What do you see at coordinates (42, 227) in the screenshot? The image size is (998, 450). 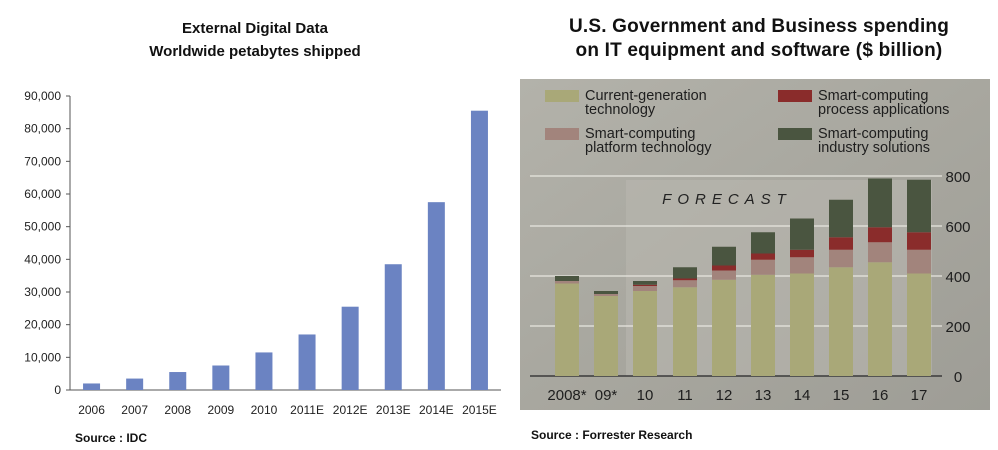 I see `left-y-tick-label: 50,000` at bounding box center [42, 227].